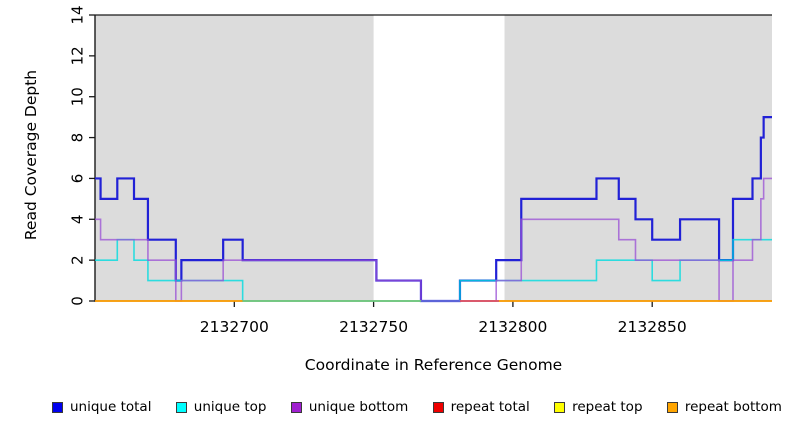 Image resolution: width=792 pixels, height=432 pixels. I want to click on x-tick-label: 2132700, so click(234, 327).